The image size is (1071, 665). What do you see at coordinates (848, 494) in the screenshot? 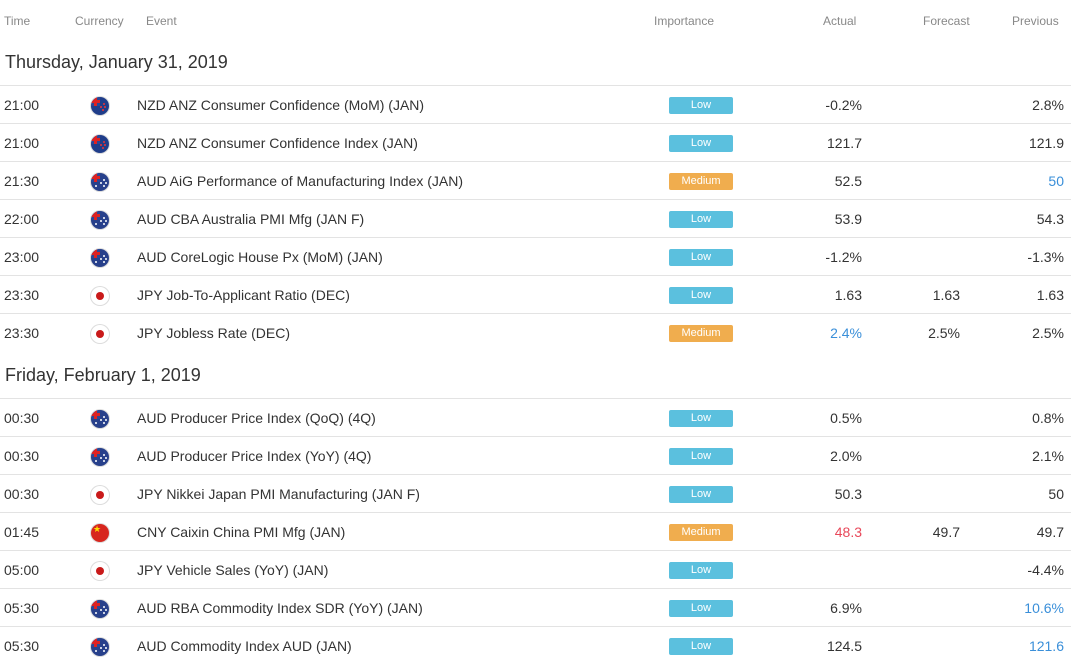
I see `actual-value: 50.3` at bounding box center [848, 494].